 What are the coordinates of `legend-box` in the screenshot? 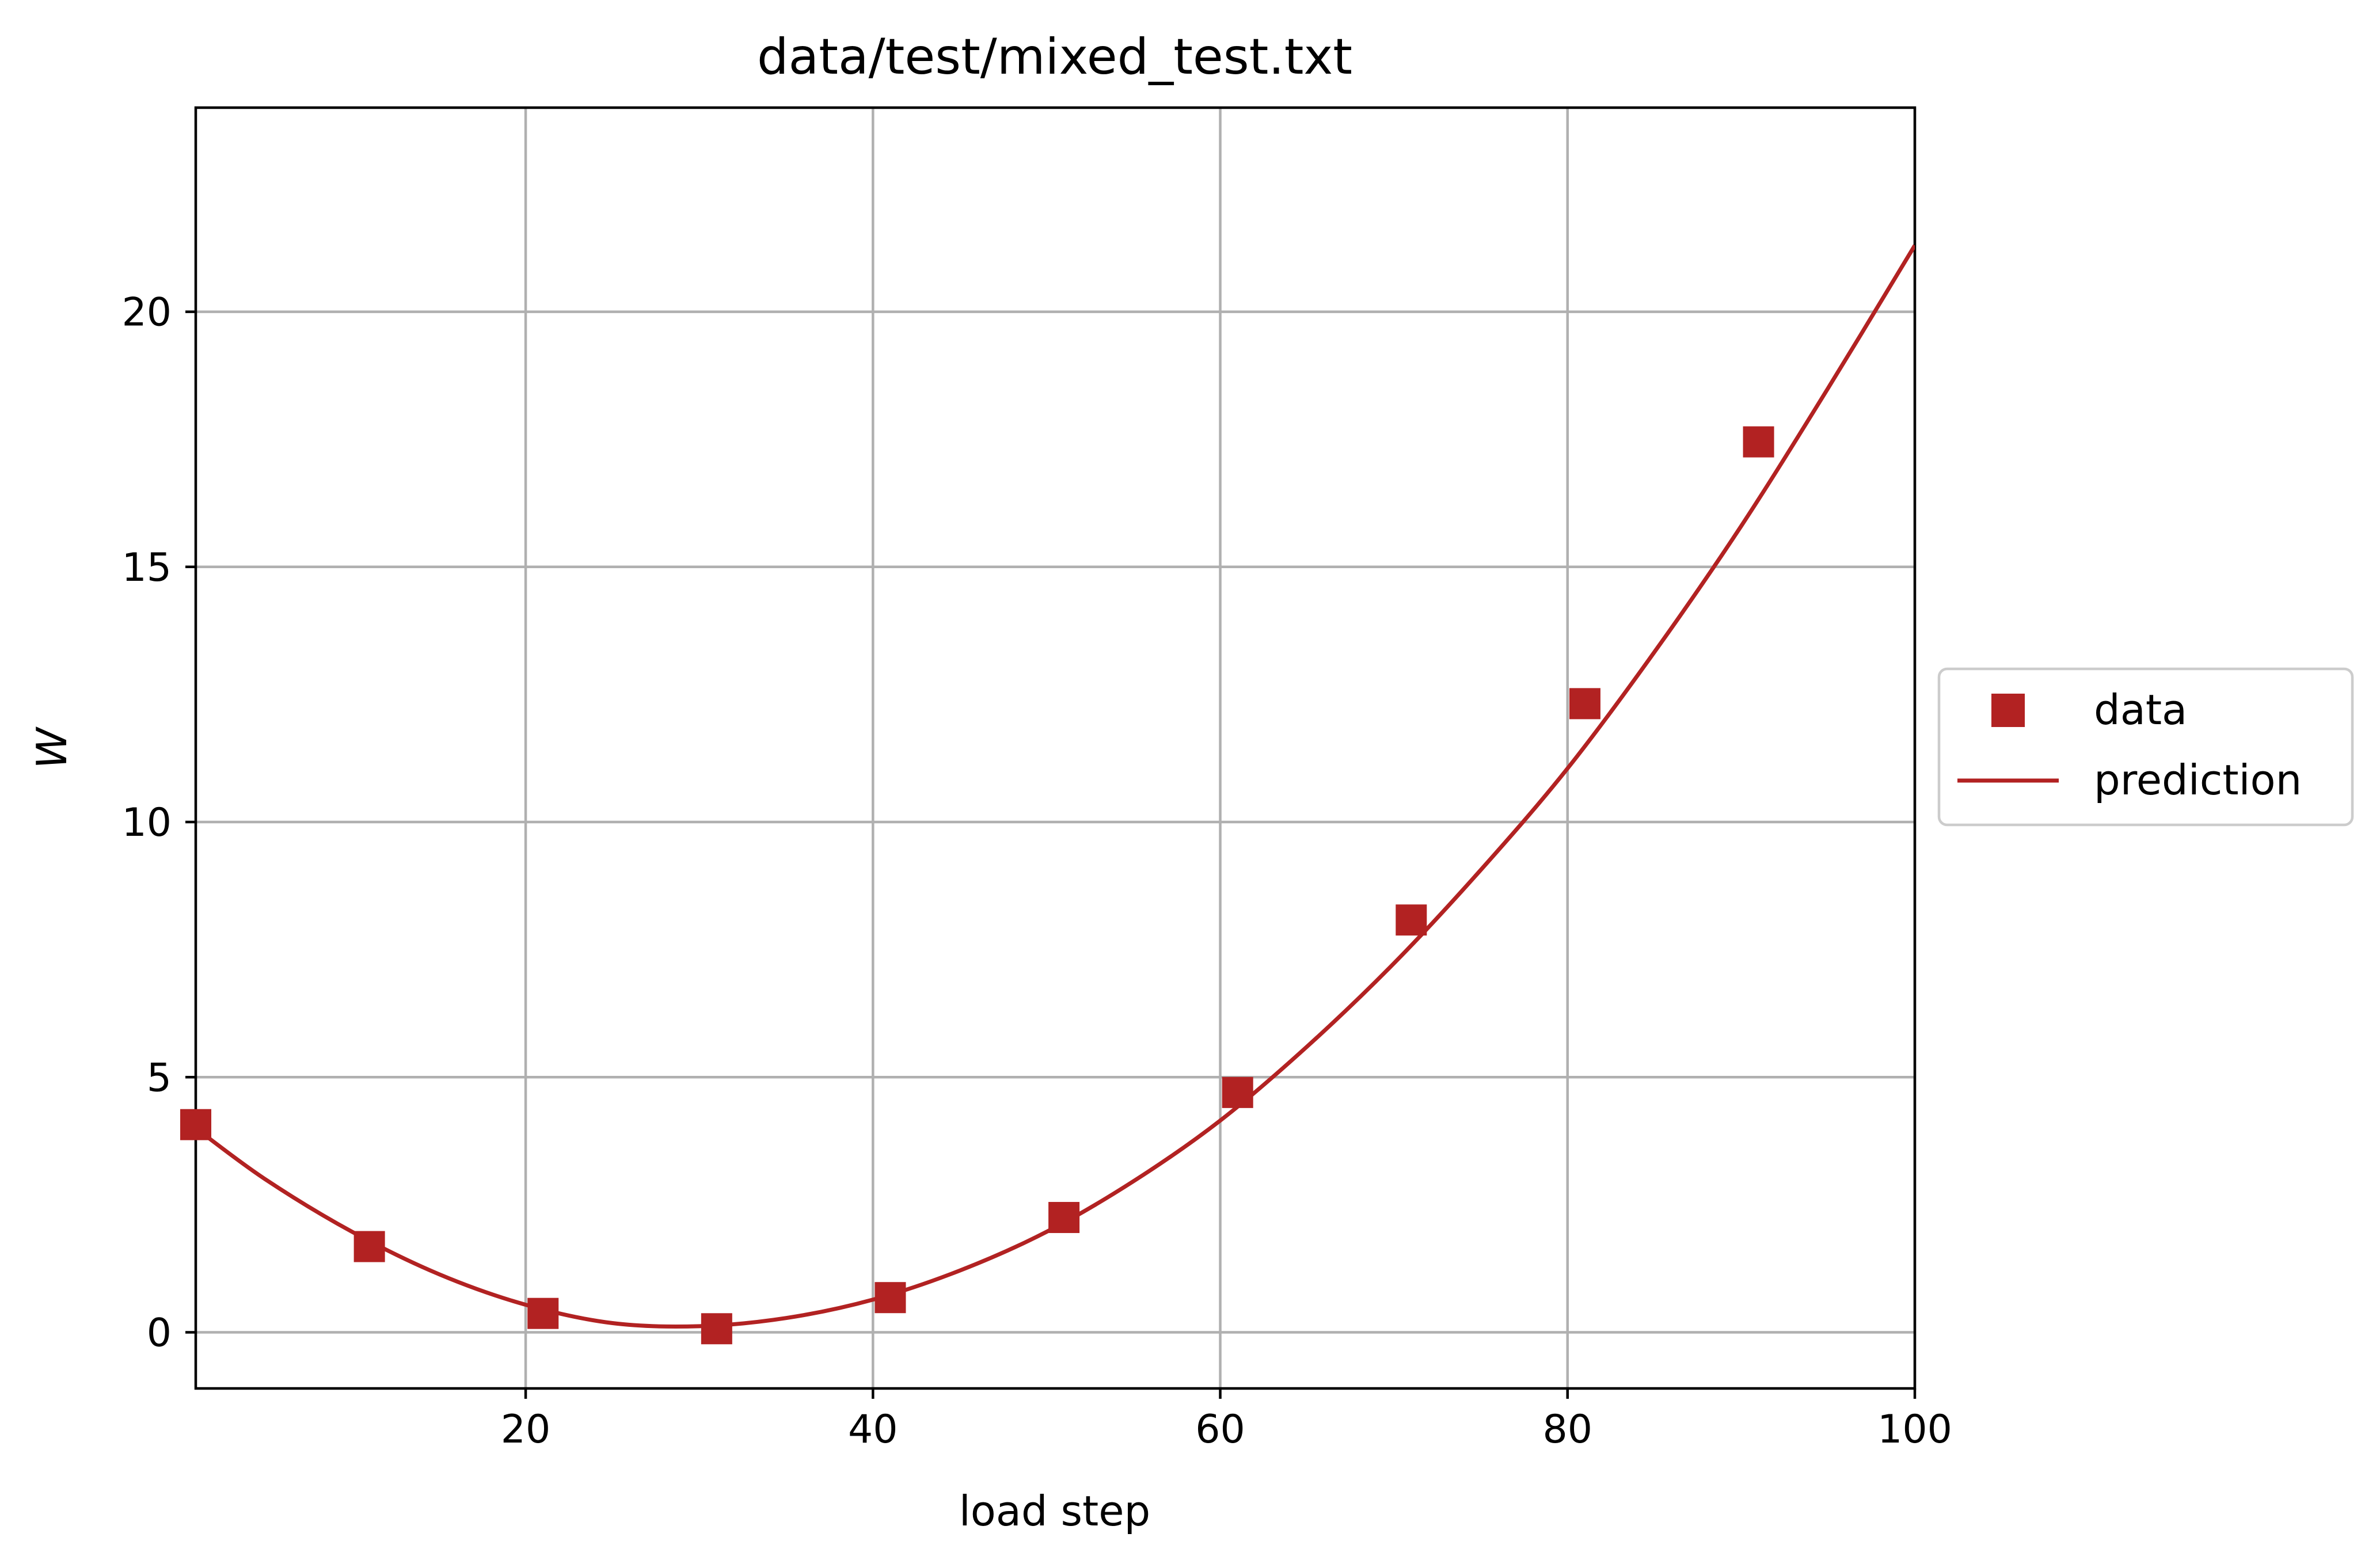 It's located at (2146, 747).